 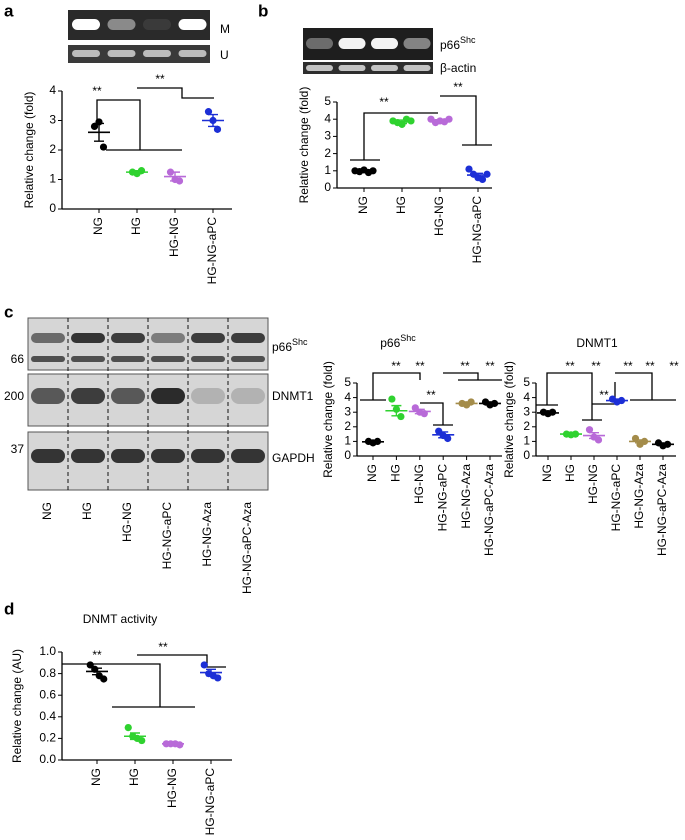 What do you see at coordinates (167, 536) in the screenshot?
I see `lane-label: HG-NG-aPC` at bounding box center [167, 536].